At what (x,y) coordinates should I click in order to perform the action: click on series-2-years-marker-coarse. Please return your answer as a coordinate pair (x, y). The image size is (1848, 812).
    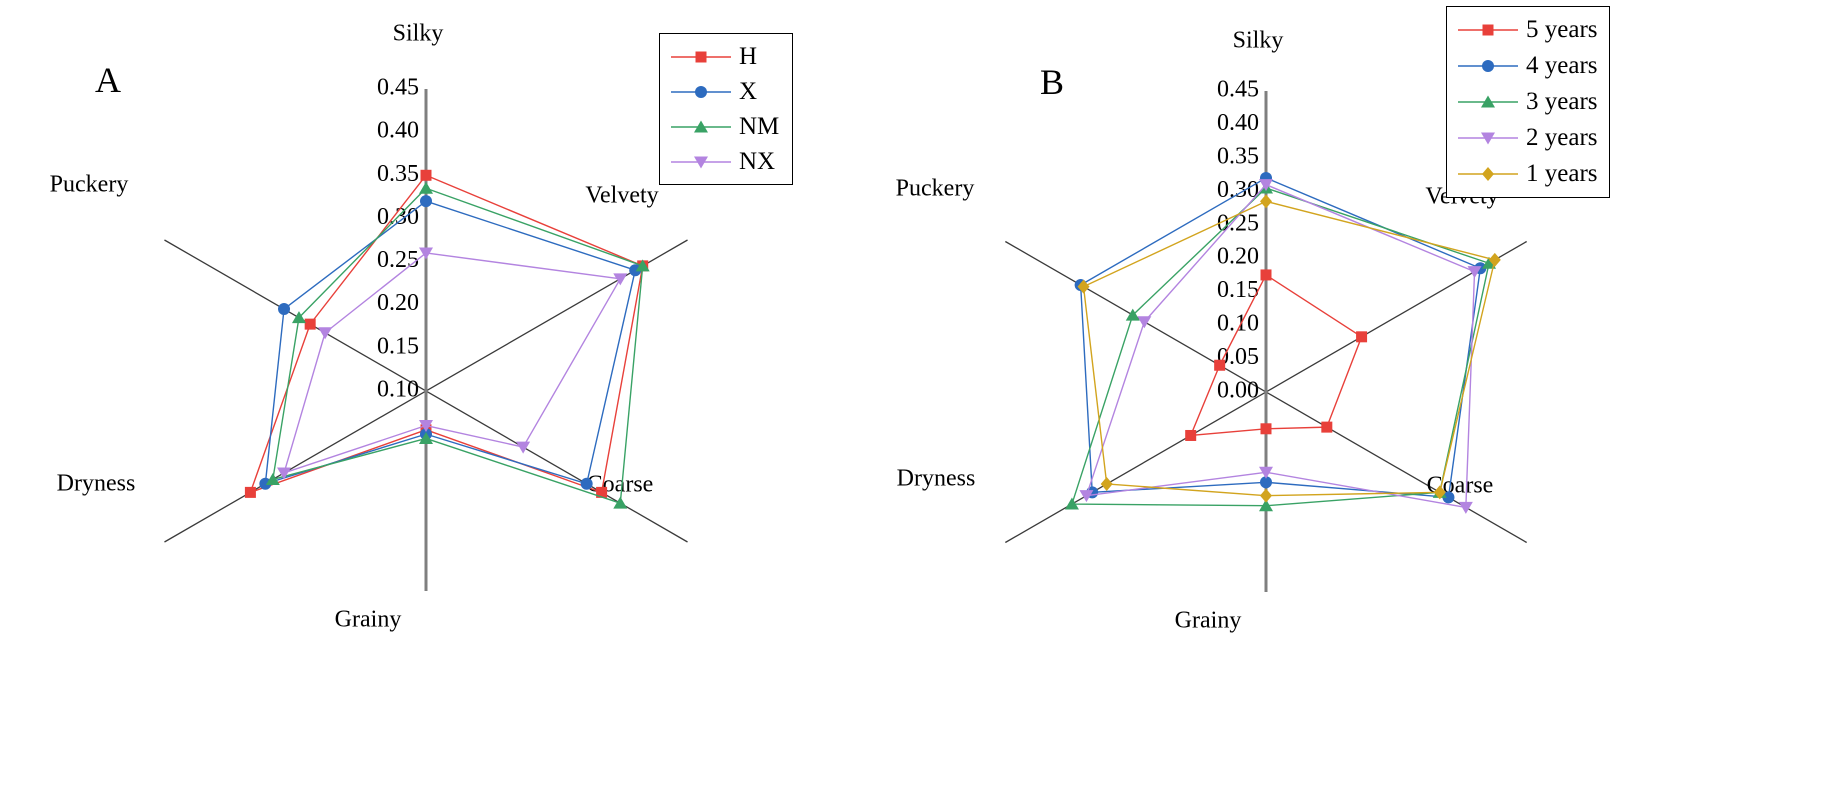
    Looking at the image, I should click on (1465, 507).